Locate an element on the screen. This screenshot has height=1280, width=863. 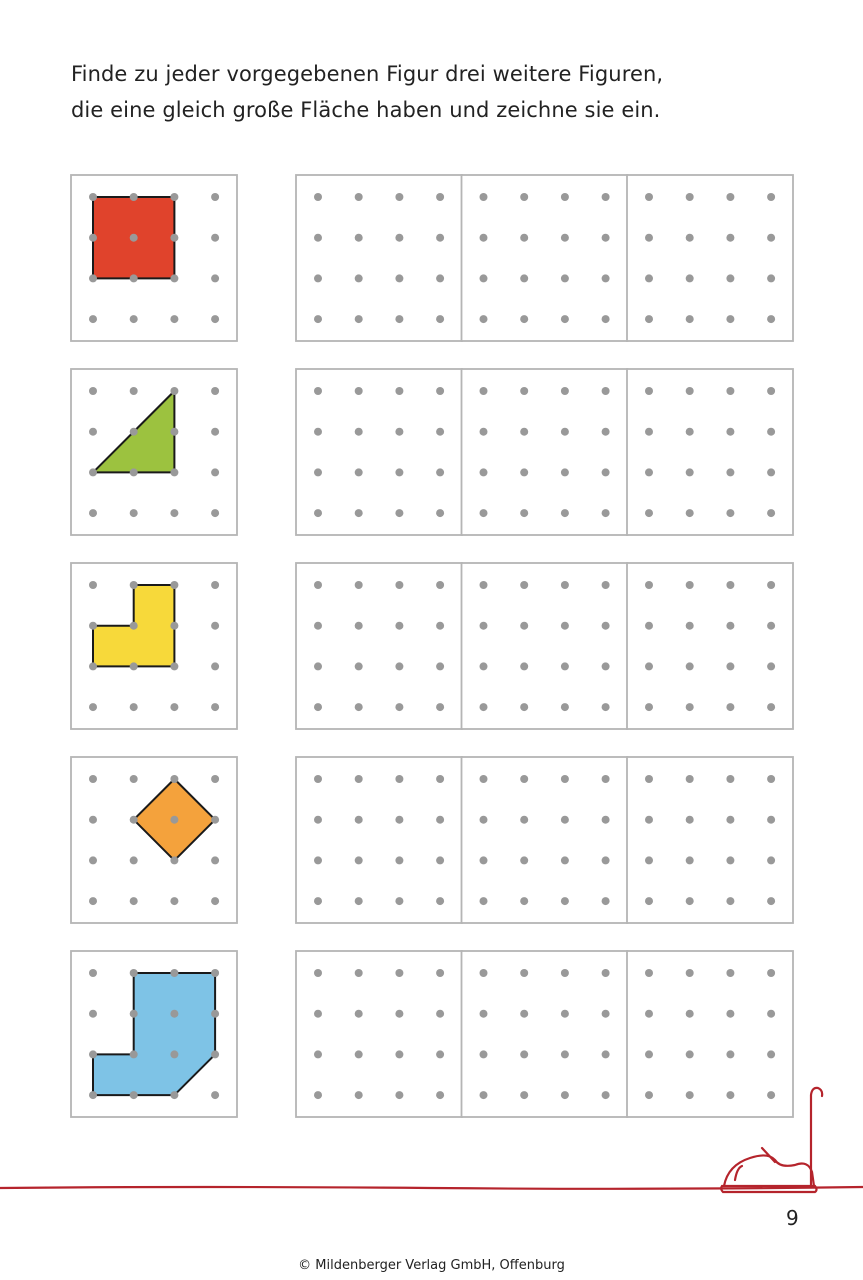
car-detail is located at coordinates (738, 1173).